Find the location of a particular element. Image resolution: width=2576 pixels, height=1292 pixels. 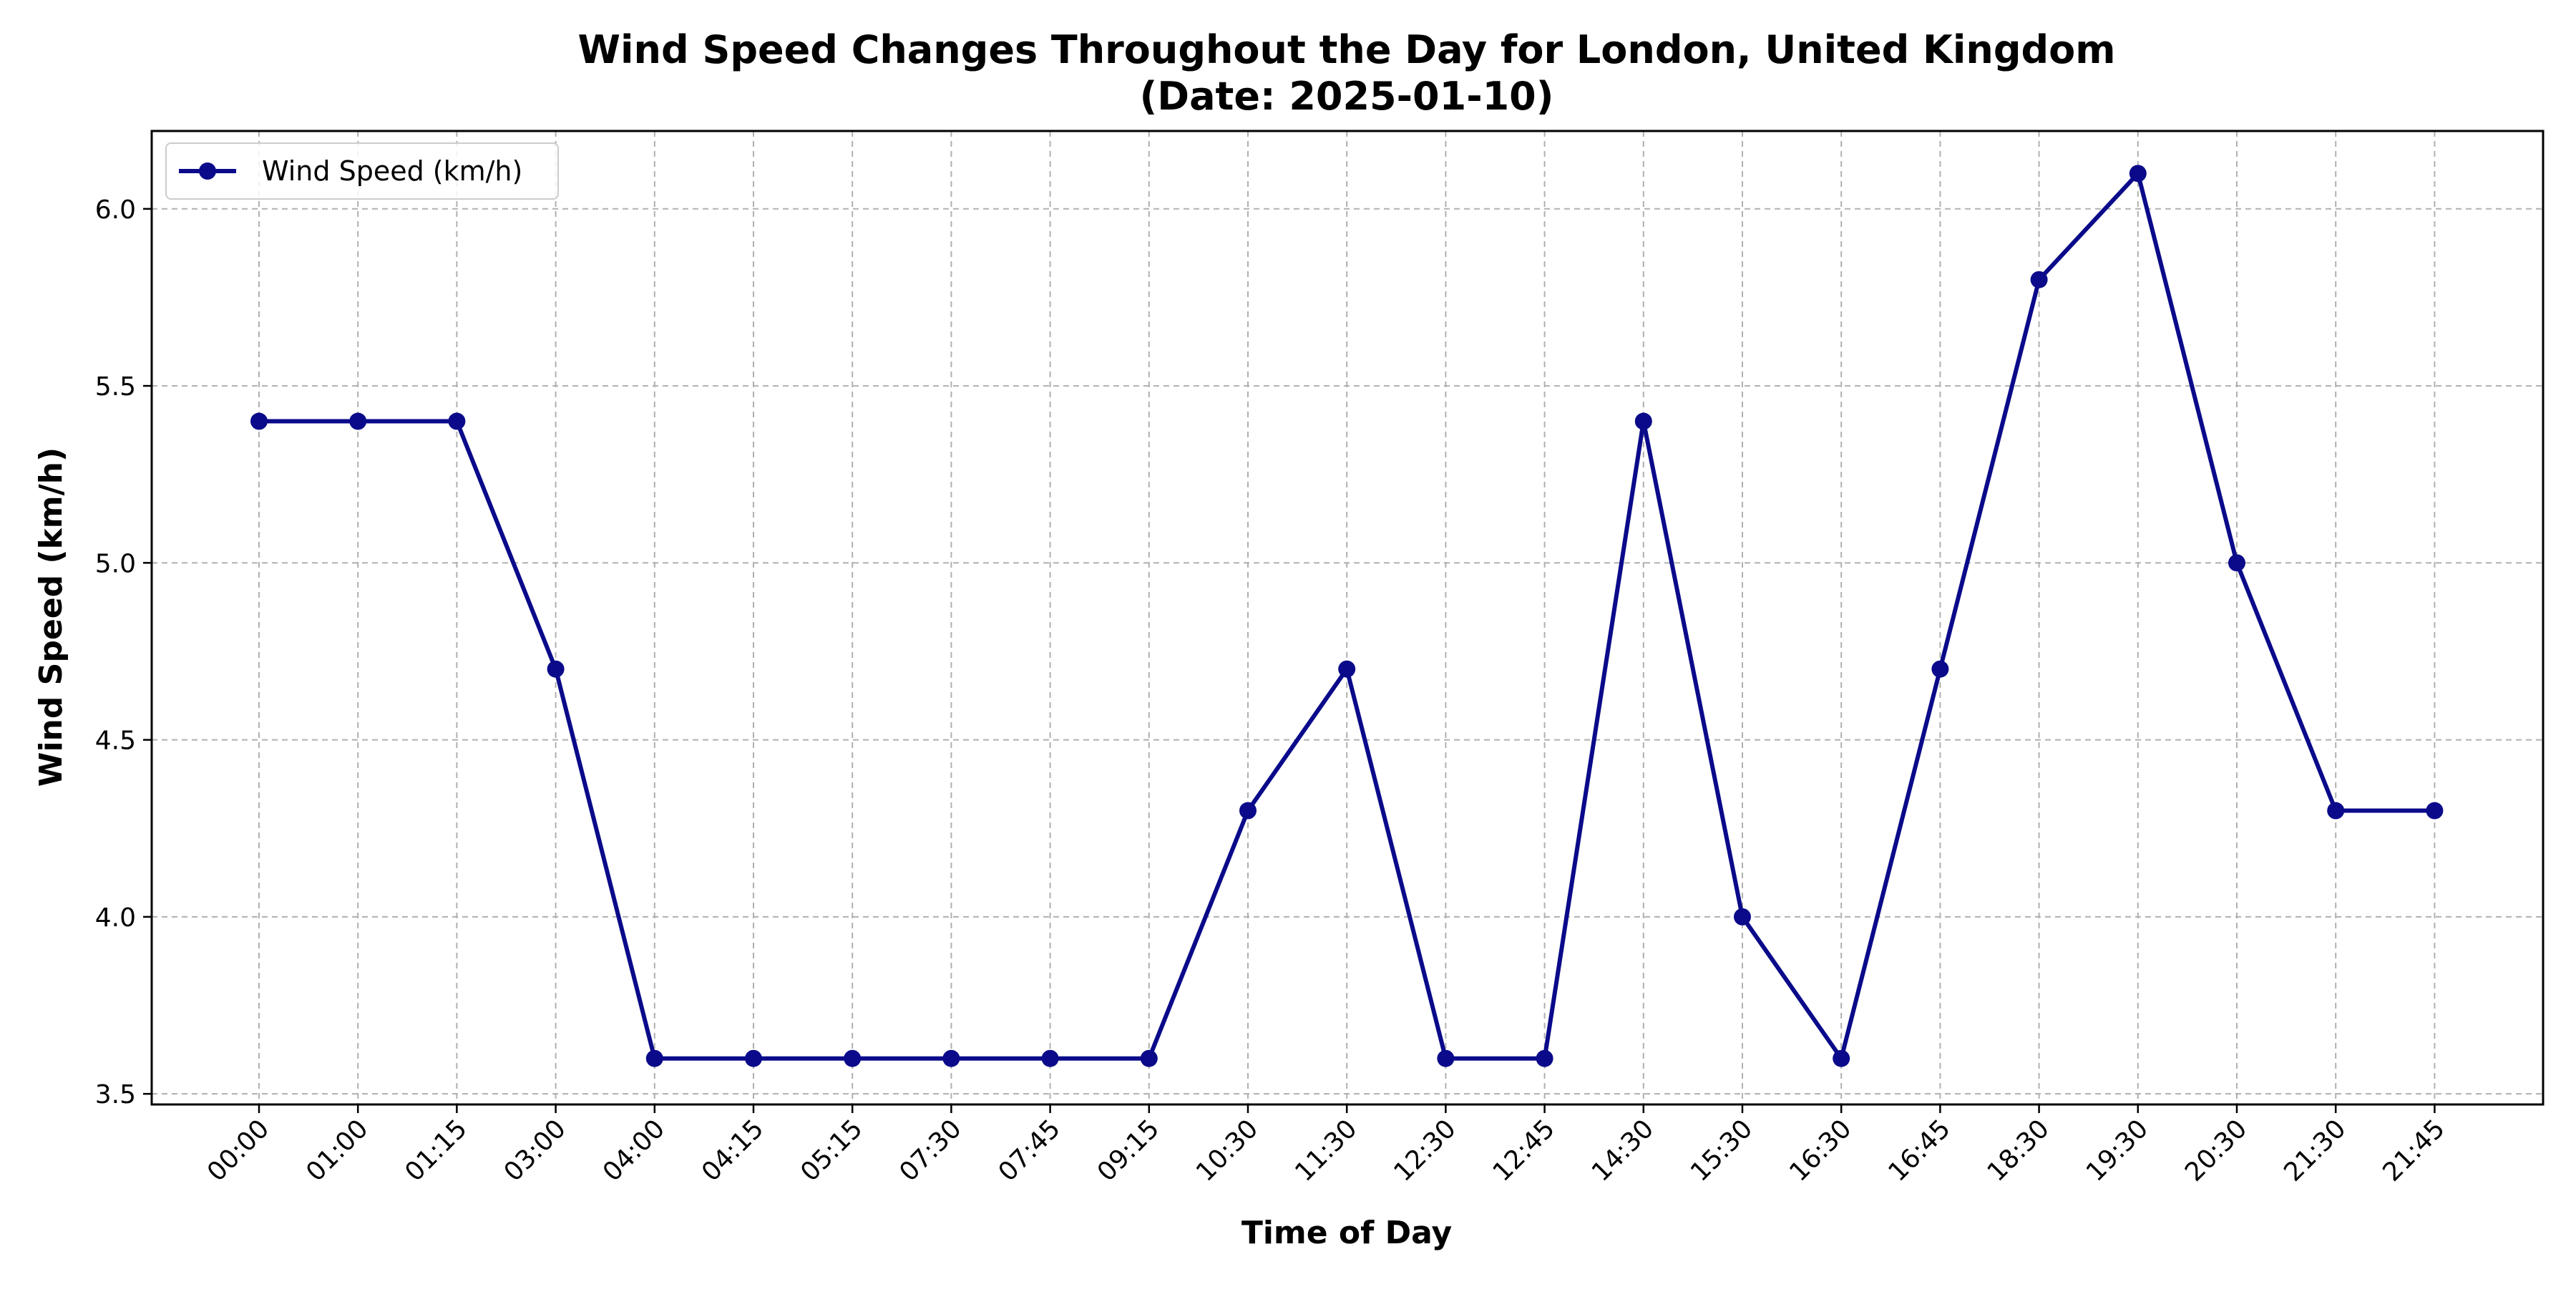

x-tick-label: 16:30 is located at coordinates (1820, 1150).